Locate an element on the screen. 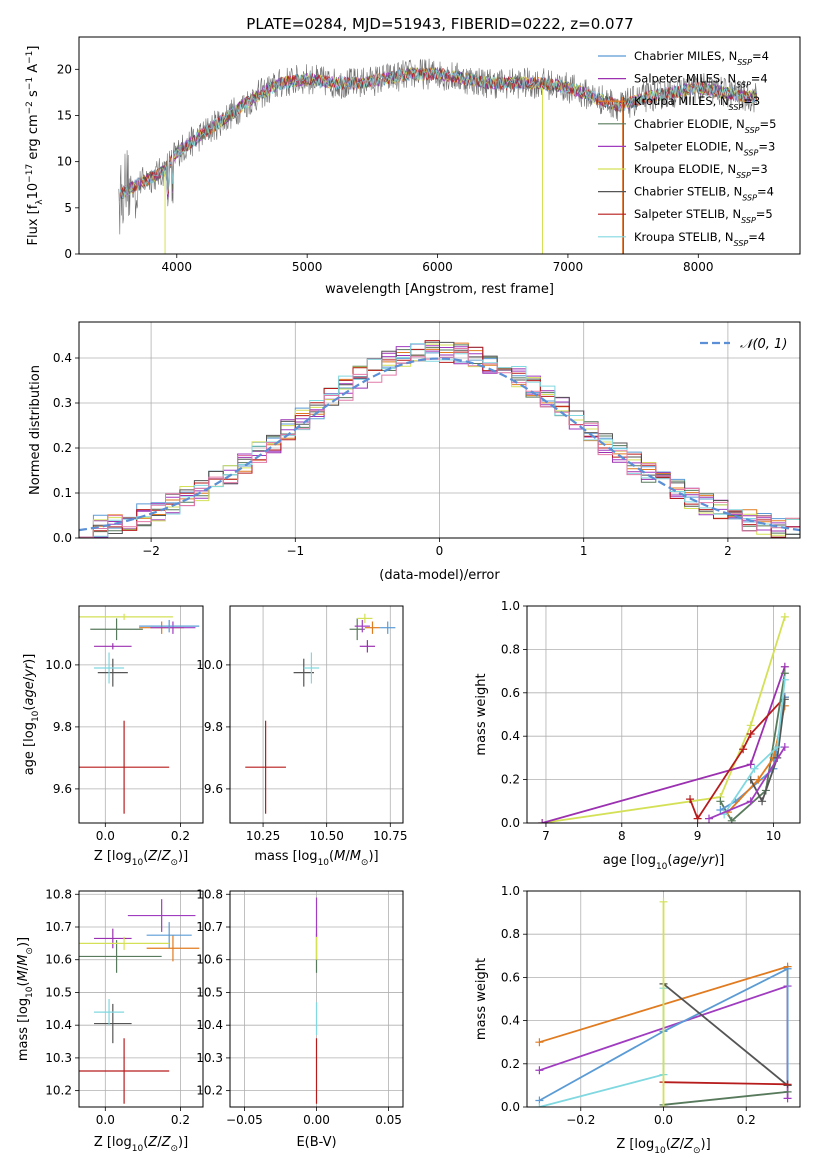 The width and height of the screenshot is (819, 1170). legend-entry: Salpeter MILES, NSSP=4 is located at coordinates (701, 81).